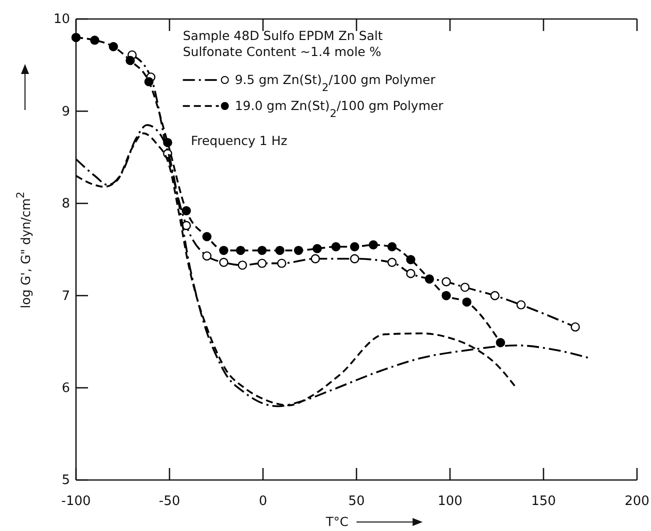 This screenshot has height=531, width=651. Describe the element at coordinates (335, 83) in the screenshot. I see `legend-label: 9.5 gm Zn(St)$_{2}$/100 gm Polymer` at that location.